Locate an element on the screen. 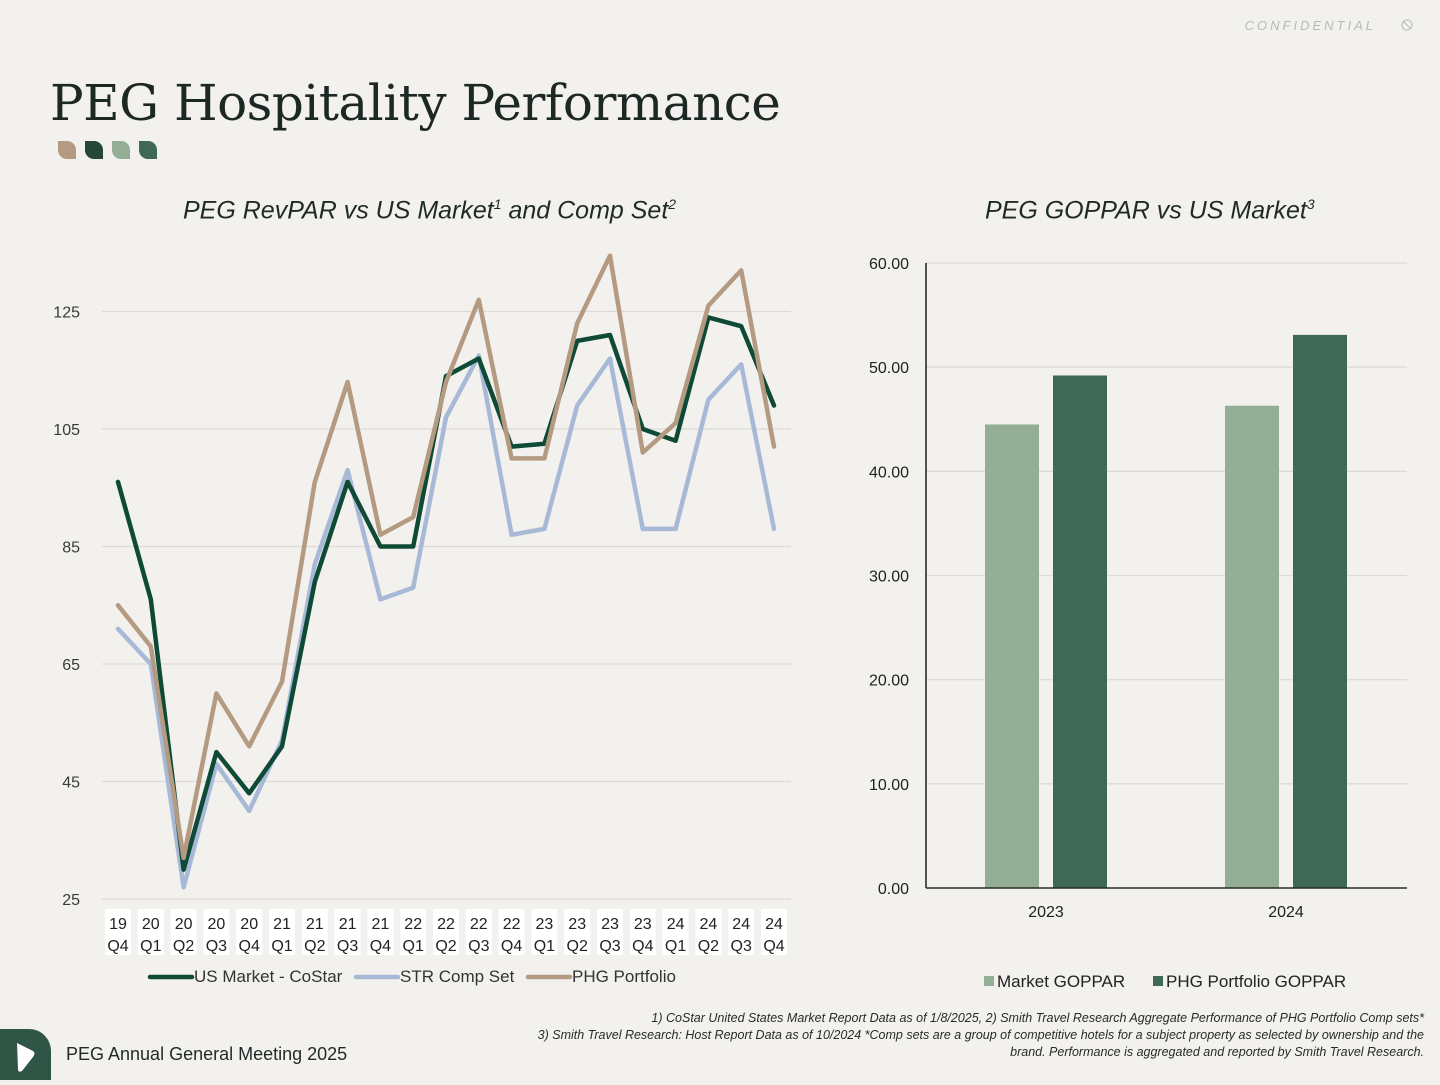  y-tick-label: 65 is located at coordinates (71, 665).